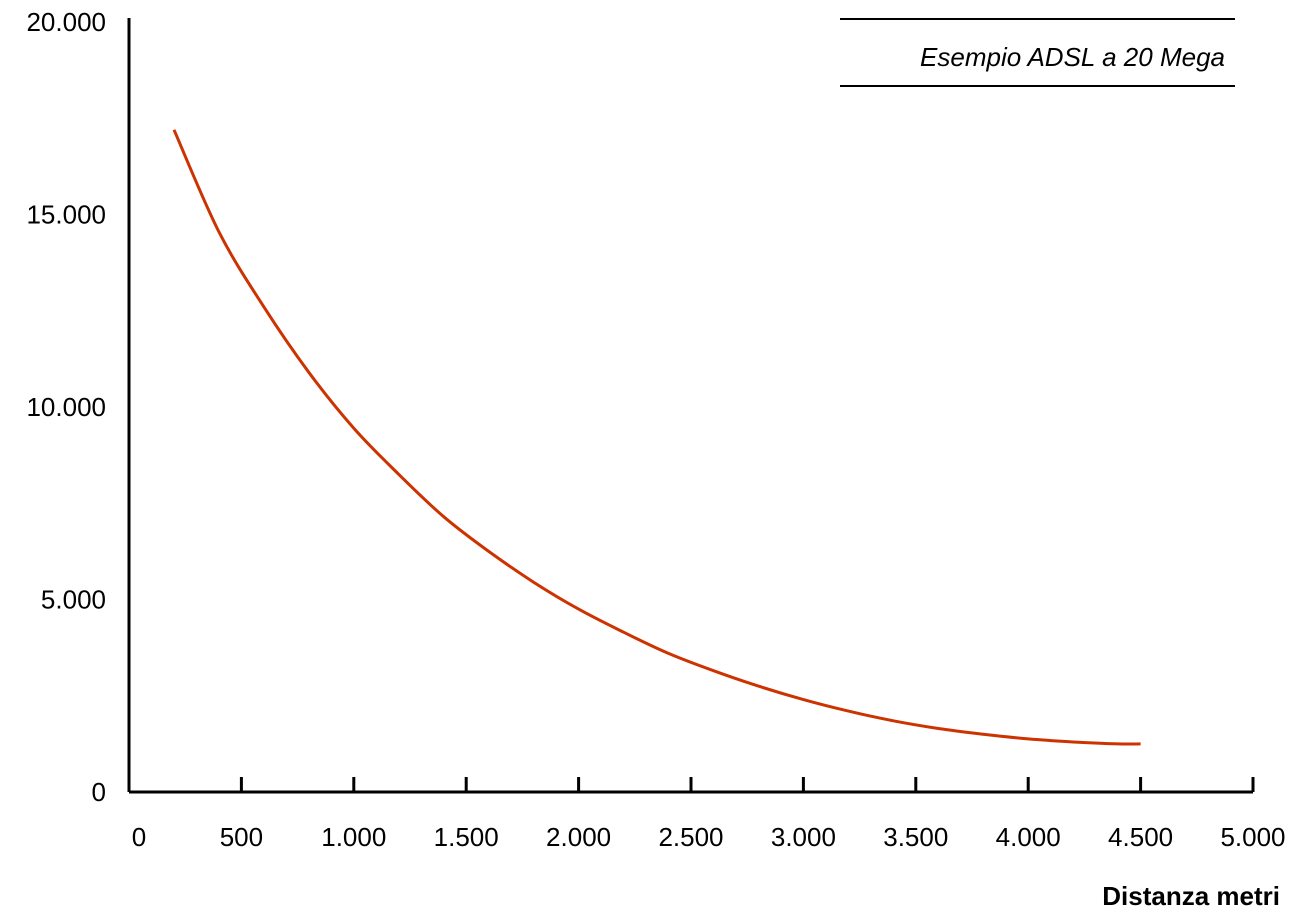  I want to click on y-tick-label: 0, so click(99, 792).